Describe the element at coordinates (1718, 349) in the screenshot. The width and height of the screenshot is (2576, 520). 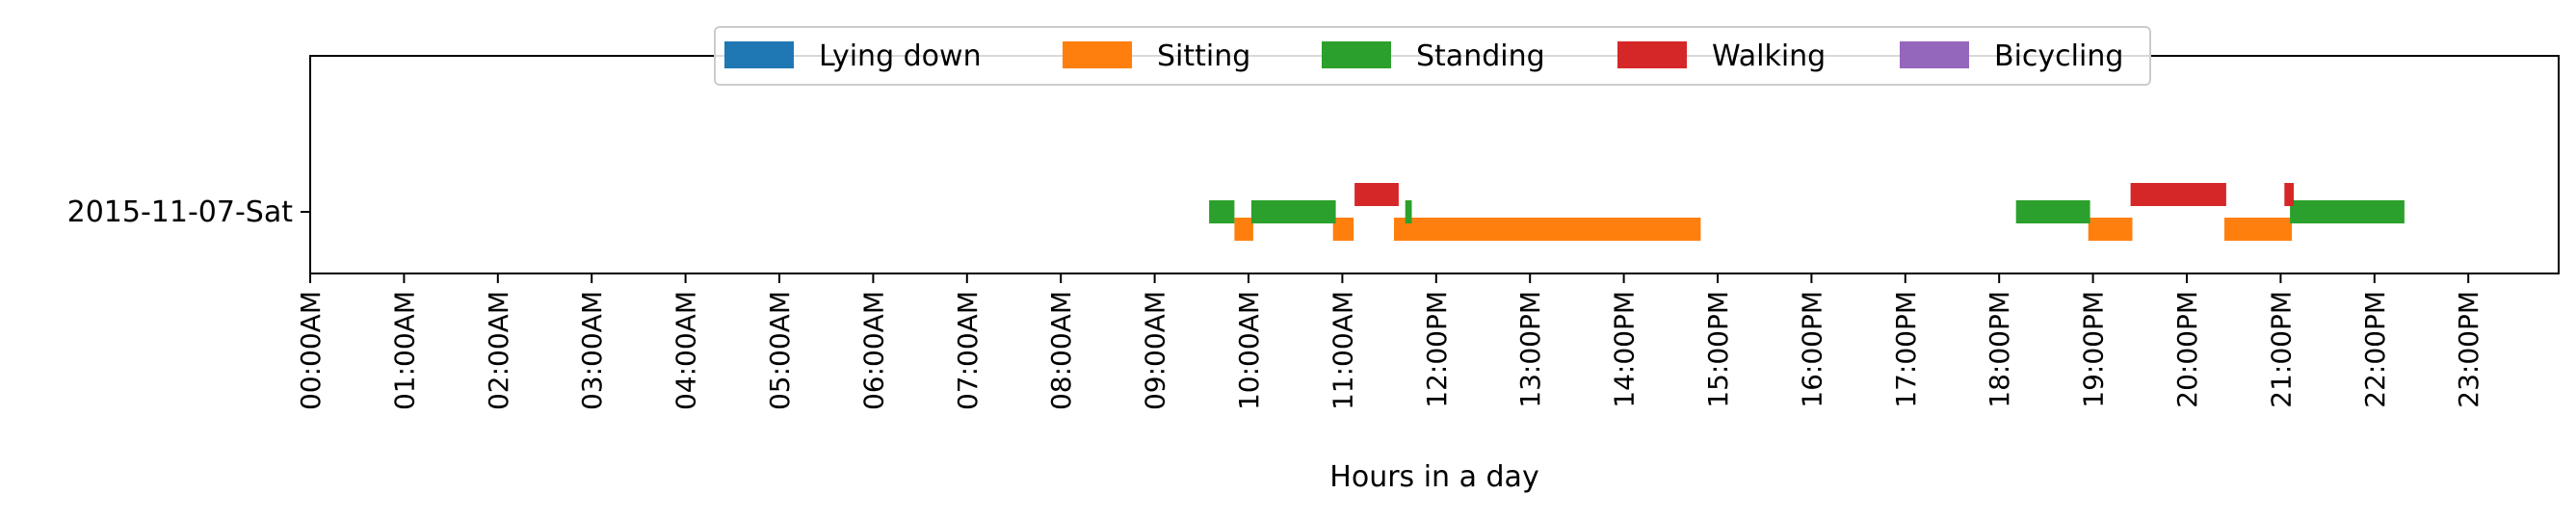
I see `x-tick-label: 15:00PM` at that location.